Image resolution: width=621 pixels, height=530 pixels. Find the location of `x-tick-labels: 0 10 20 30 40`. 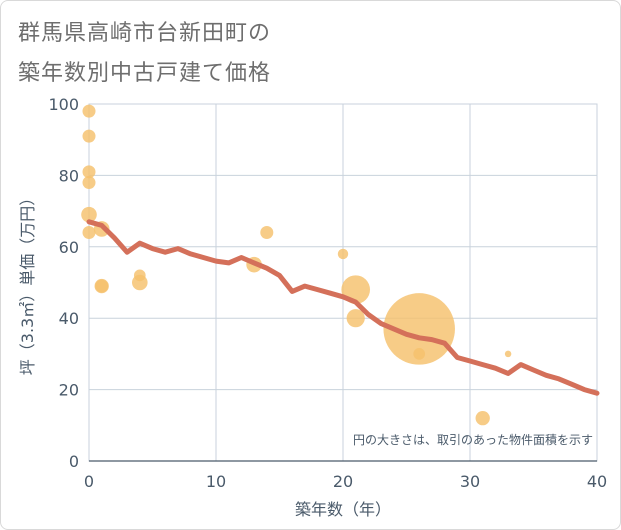

x-tick-labels: 0 10 20 30 40 is located at coordinates (345, 481).